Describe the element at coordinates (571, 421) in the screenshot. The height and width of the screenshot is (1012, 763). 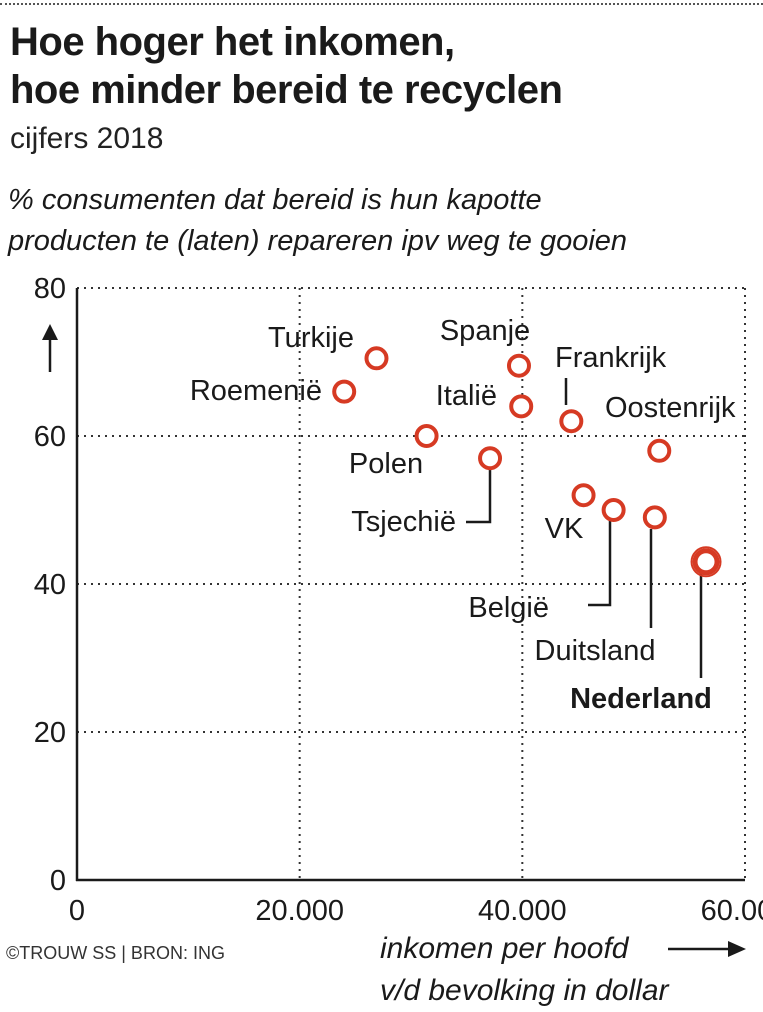
I see `data-point-frankrijk` at that location.